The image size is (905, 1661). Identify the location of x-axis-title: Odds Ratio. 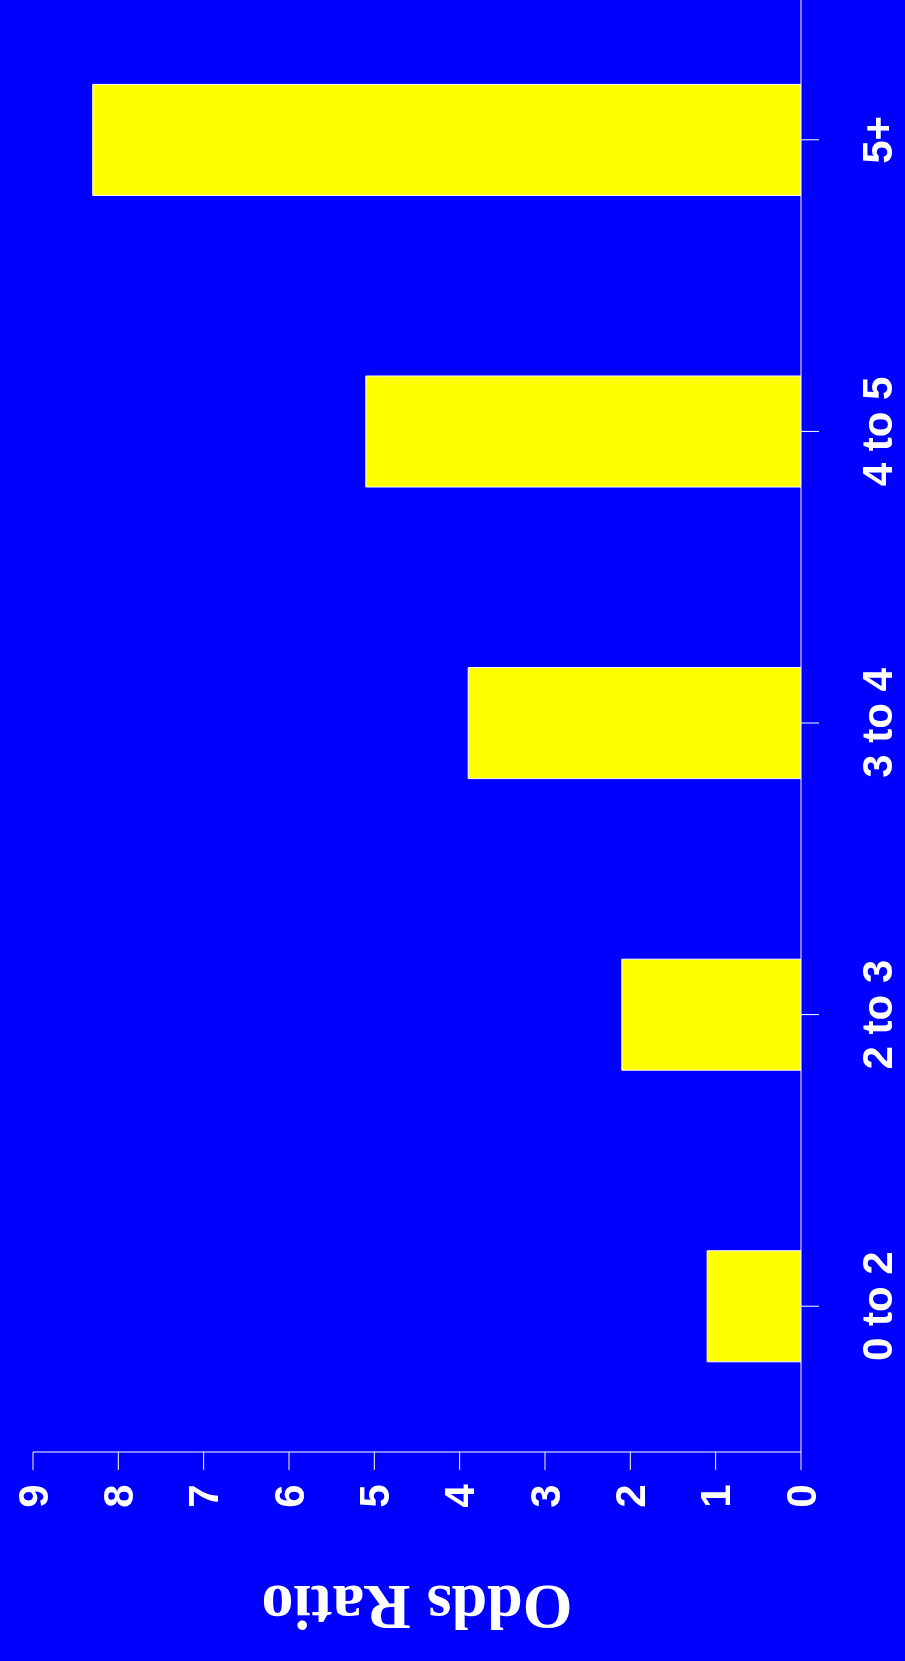
(417, 1607).